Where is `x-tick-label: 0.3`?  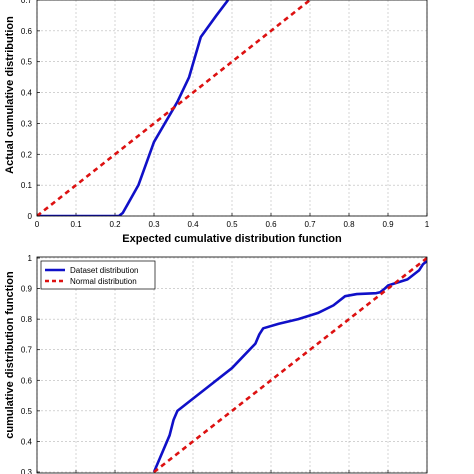
x-tick-label: 0.3 is located at coordinates (154, 224).